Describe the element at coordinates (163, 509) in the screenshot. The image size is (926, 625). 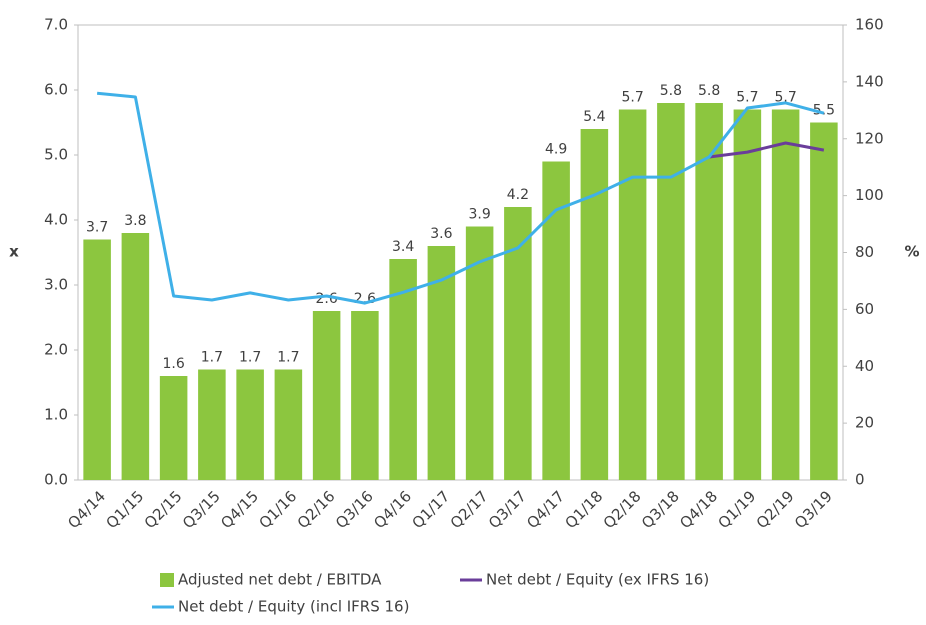
I see `x-tick-label: Q2/15` at that location.